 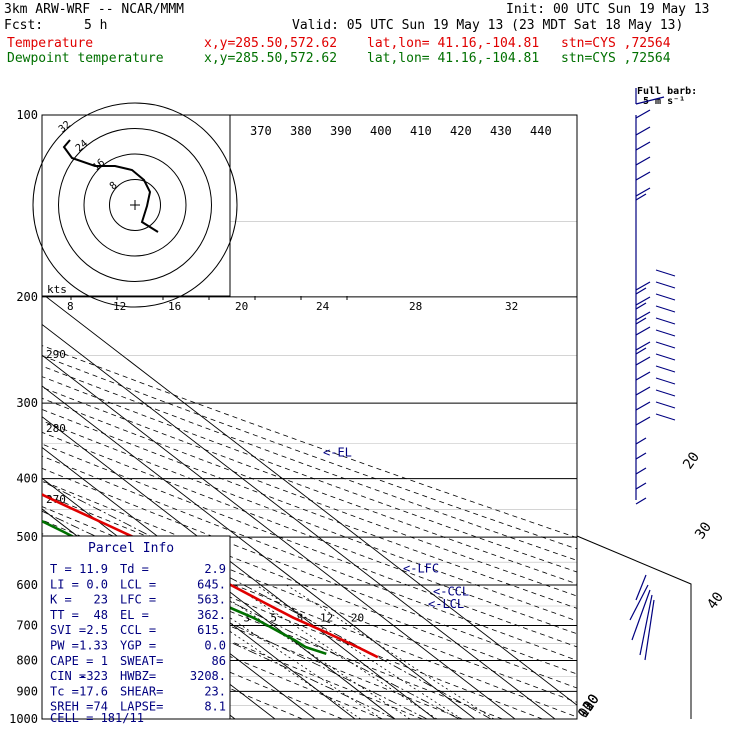 What do you see at coordinates (241, 306) in the screenshot?
I see `speed-tick-label: 20` at bounding box center [241, 306].